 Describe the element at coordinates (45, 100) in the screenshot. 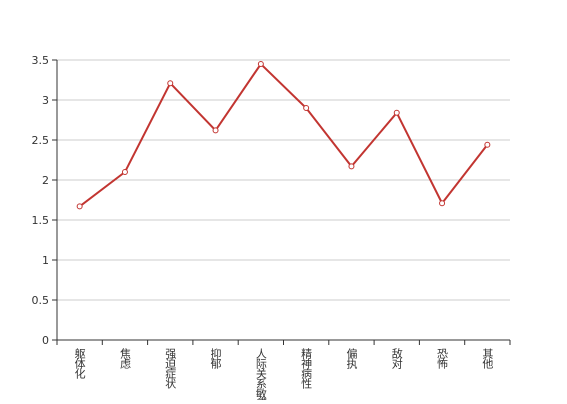

I see `y-tick-label: 3` at that location.